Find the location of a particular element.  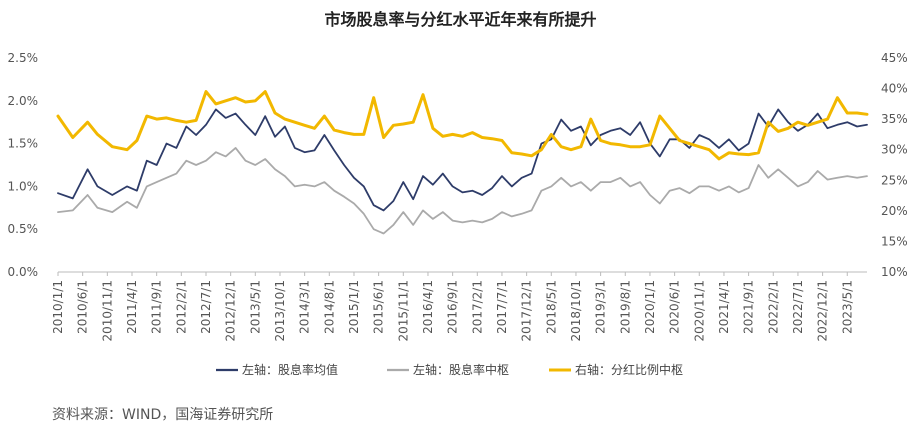

x-tick-label: 2020/11/1 is located at coordinates (699, 311).